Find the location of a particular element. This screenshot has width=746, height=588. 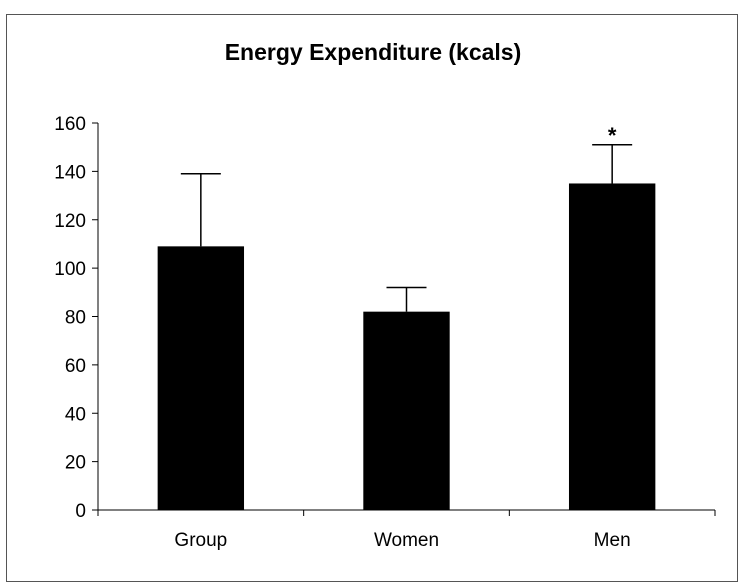

significance-annotation: * is located at coordinates (612, 135).